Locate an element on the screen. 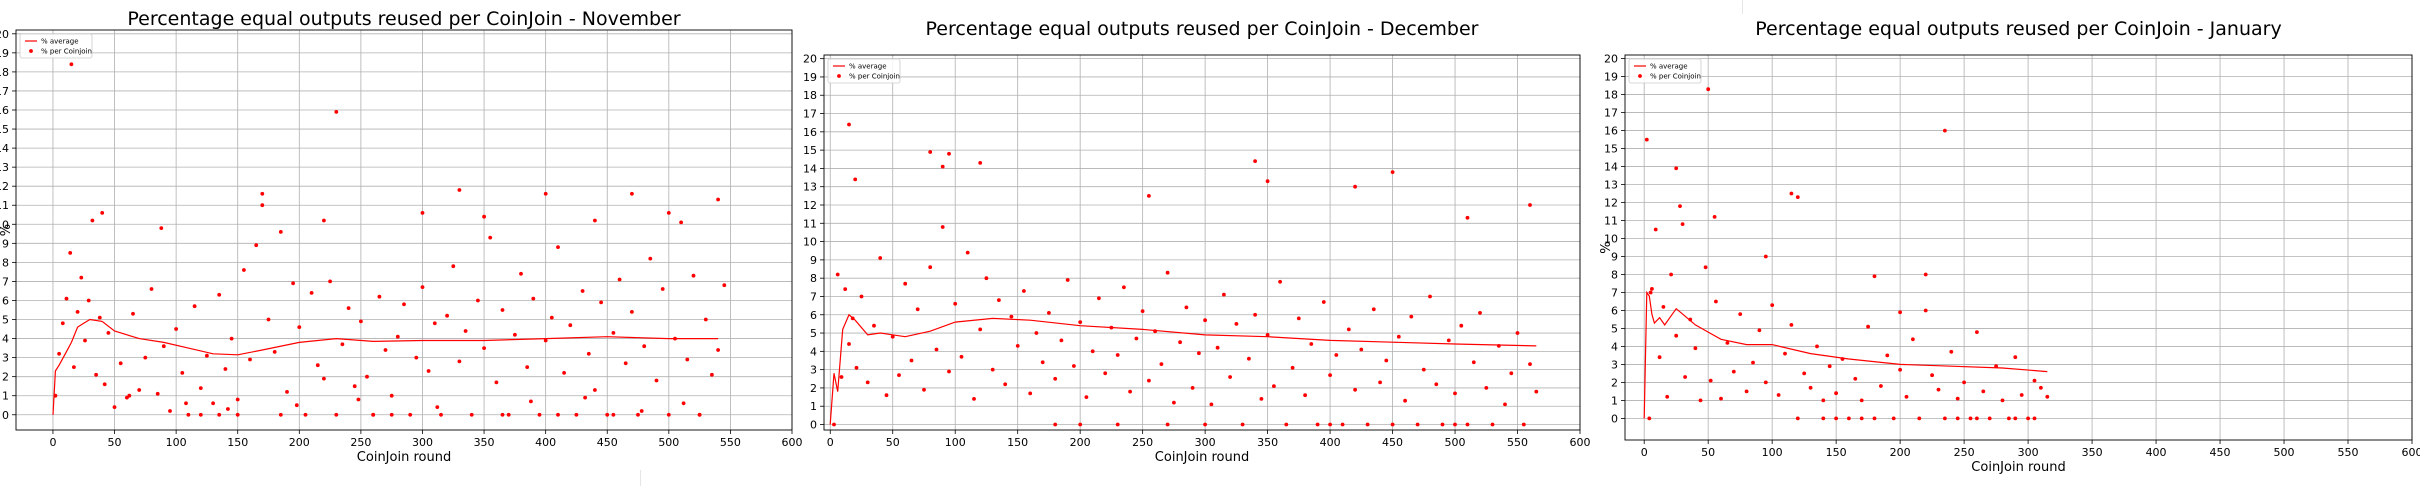 The width and height of the screenshot is (2420, 486). y-tick-label: 13 is located at coordinates (810, 187).